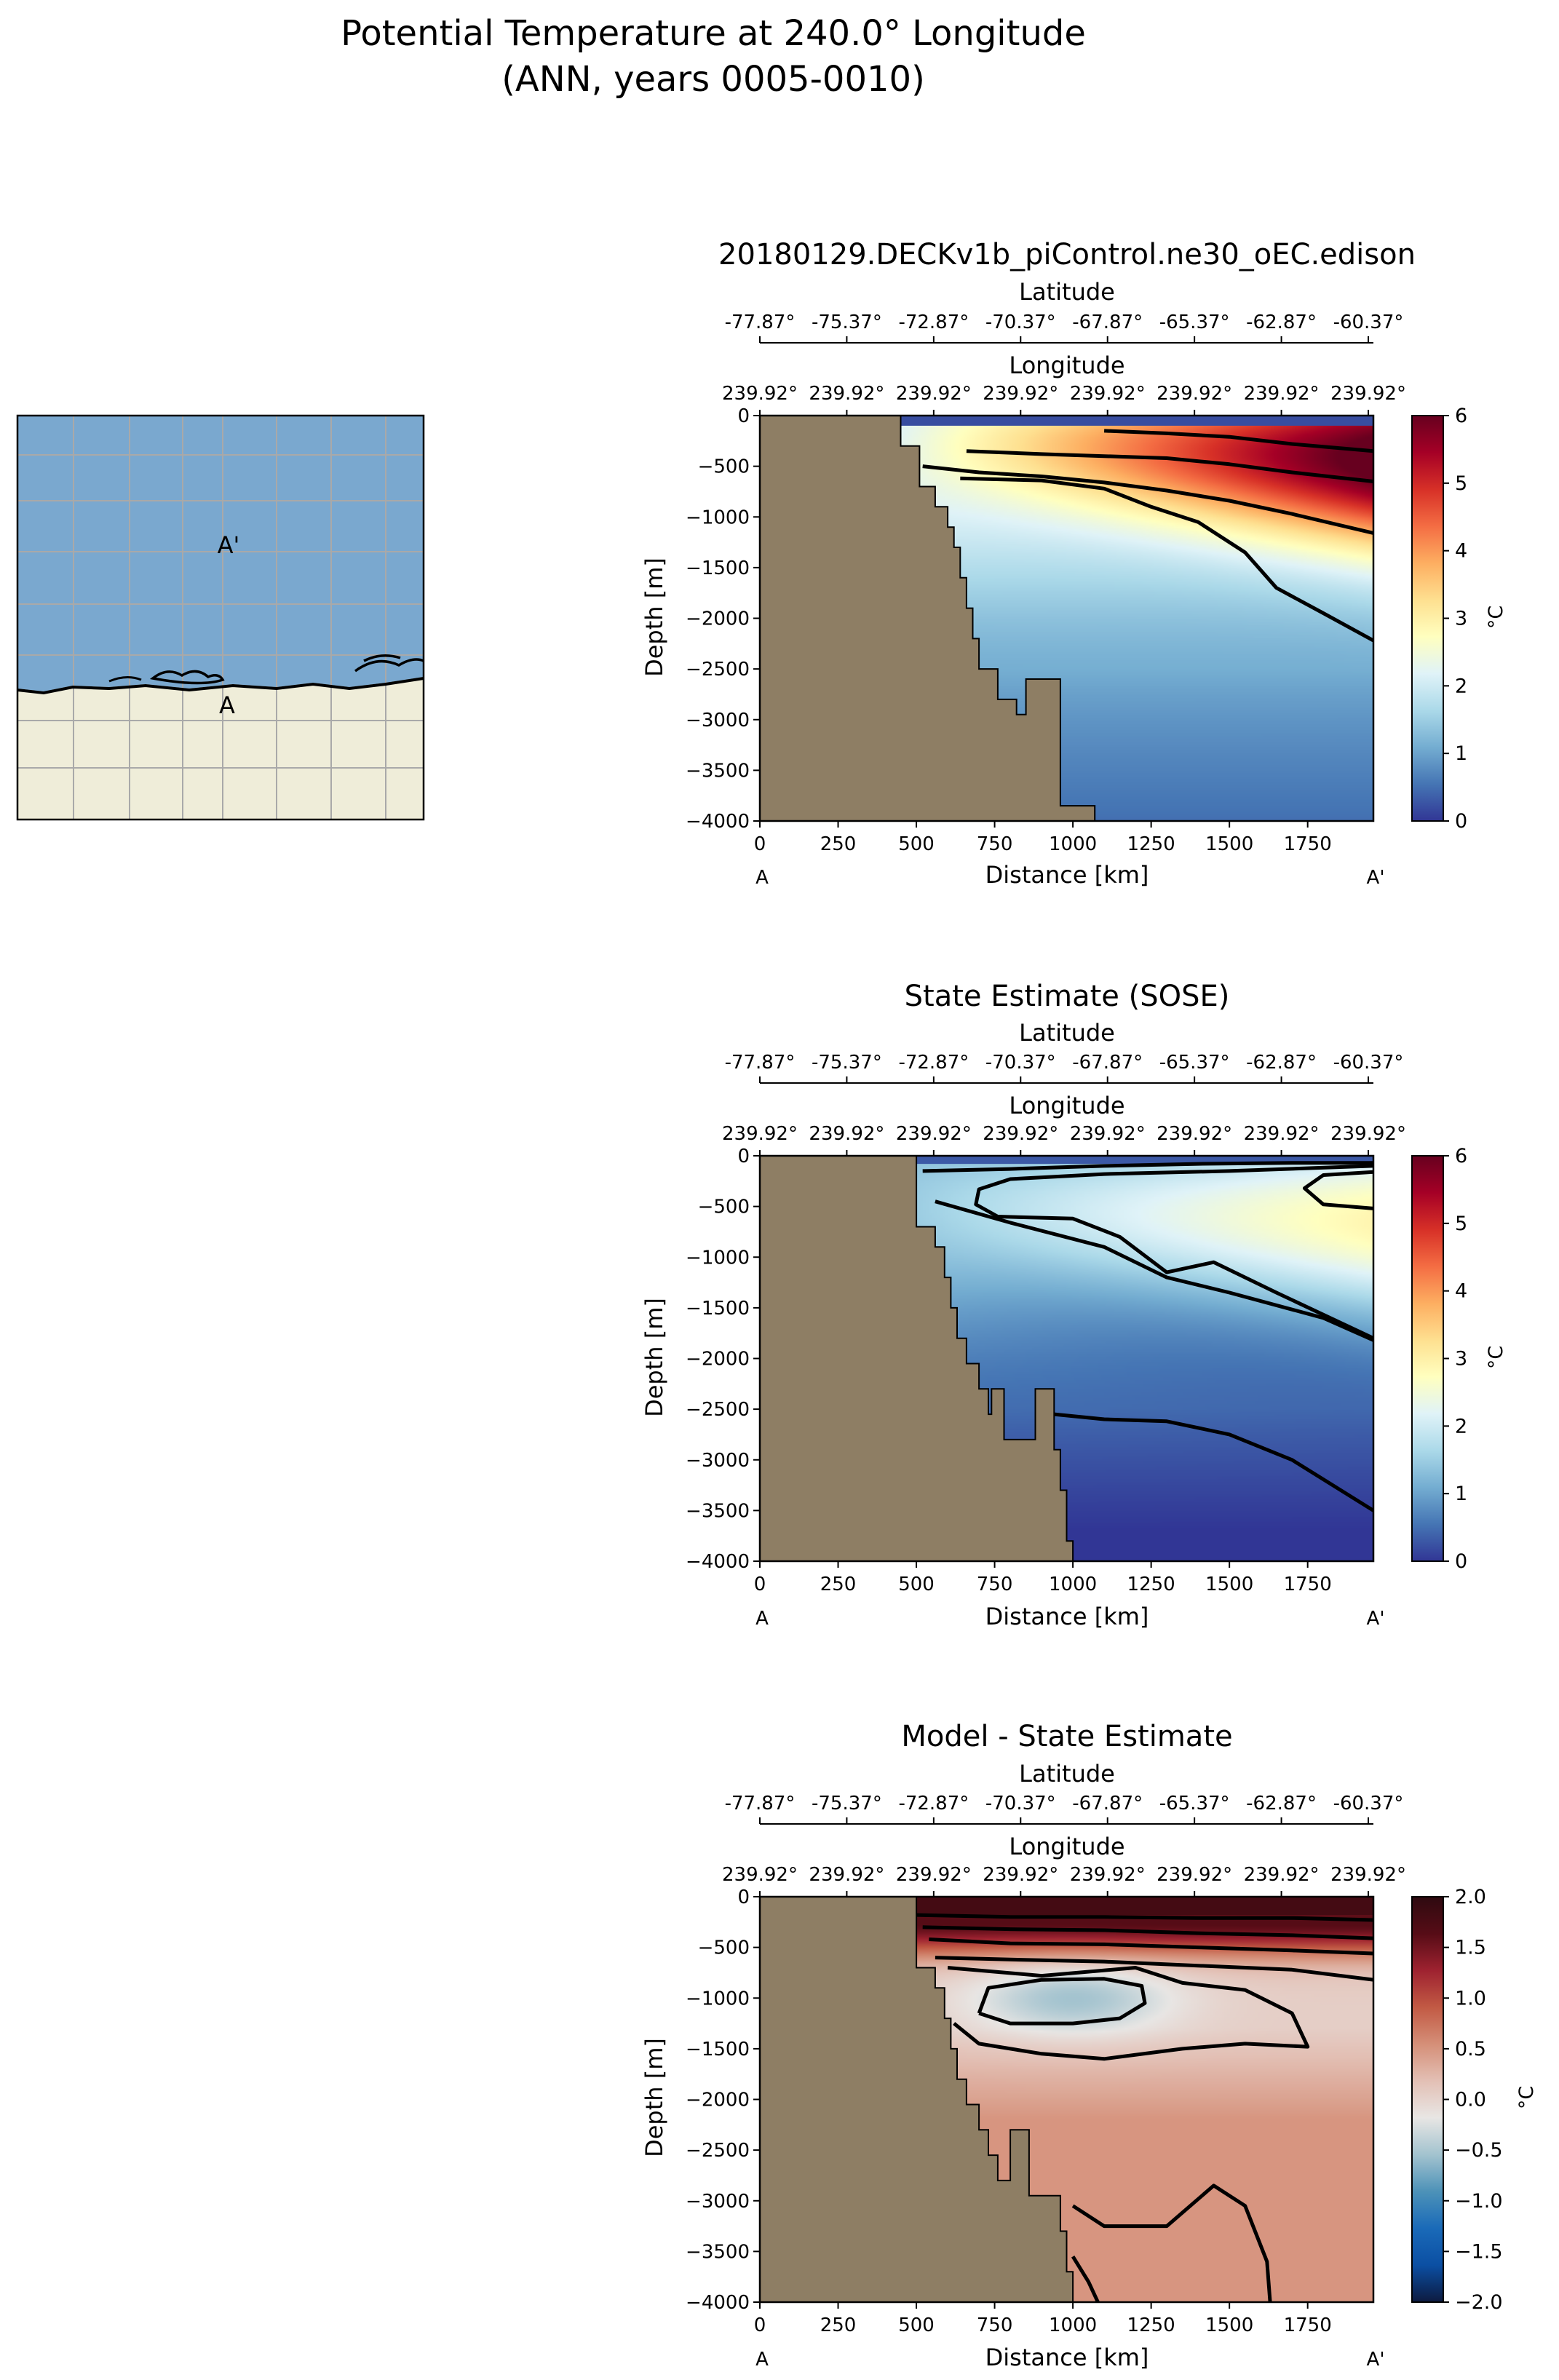 The width and height of the screenshot is (1559, 2380). What do you see at coordinates (995, 844) in the screenshot?
I see `x-tick-label: 750` at bounding box center [995, 844].